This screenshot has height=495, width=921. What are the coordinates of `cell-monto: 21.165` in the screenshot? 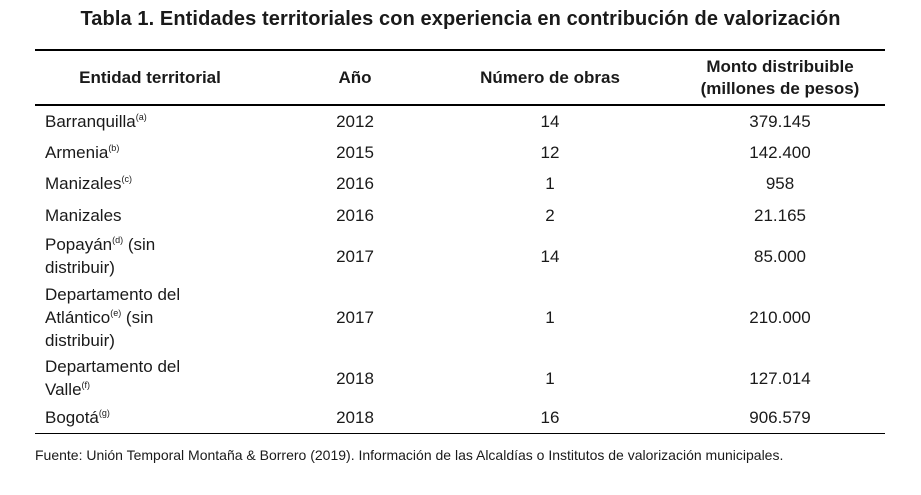 It's located at (780, 215).